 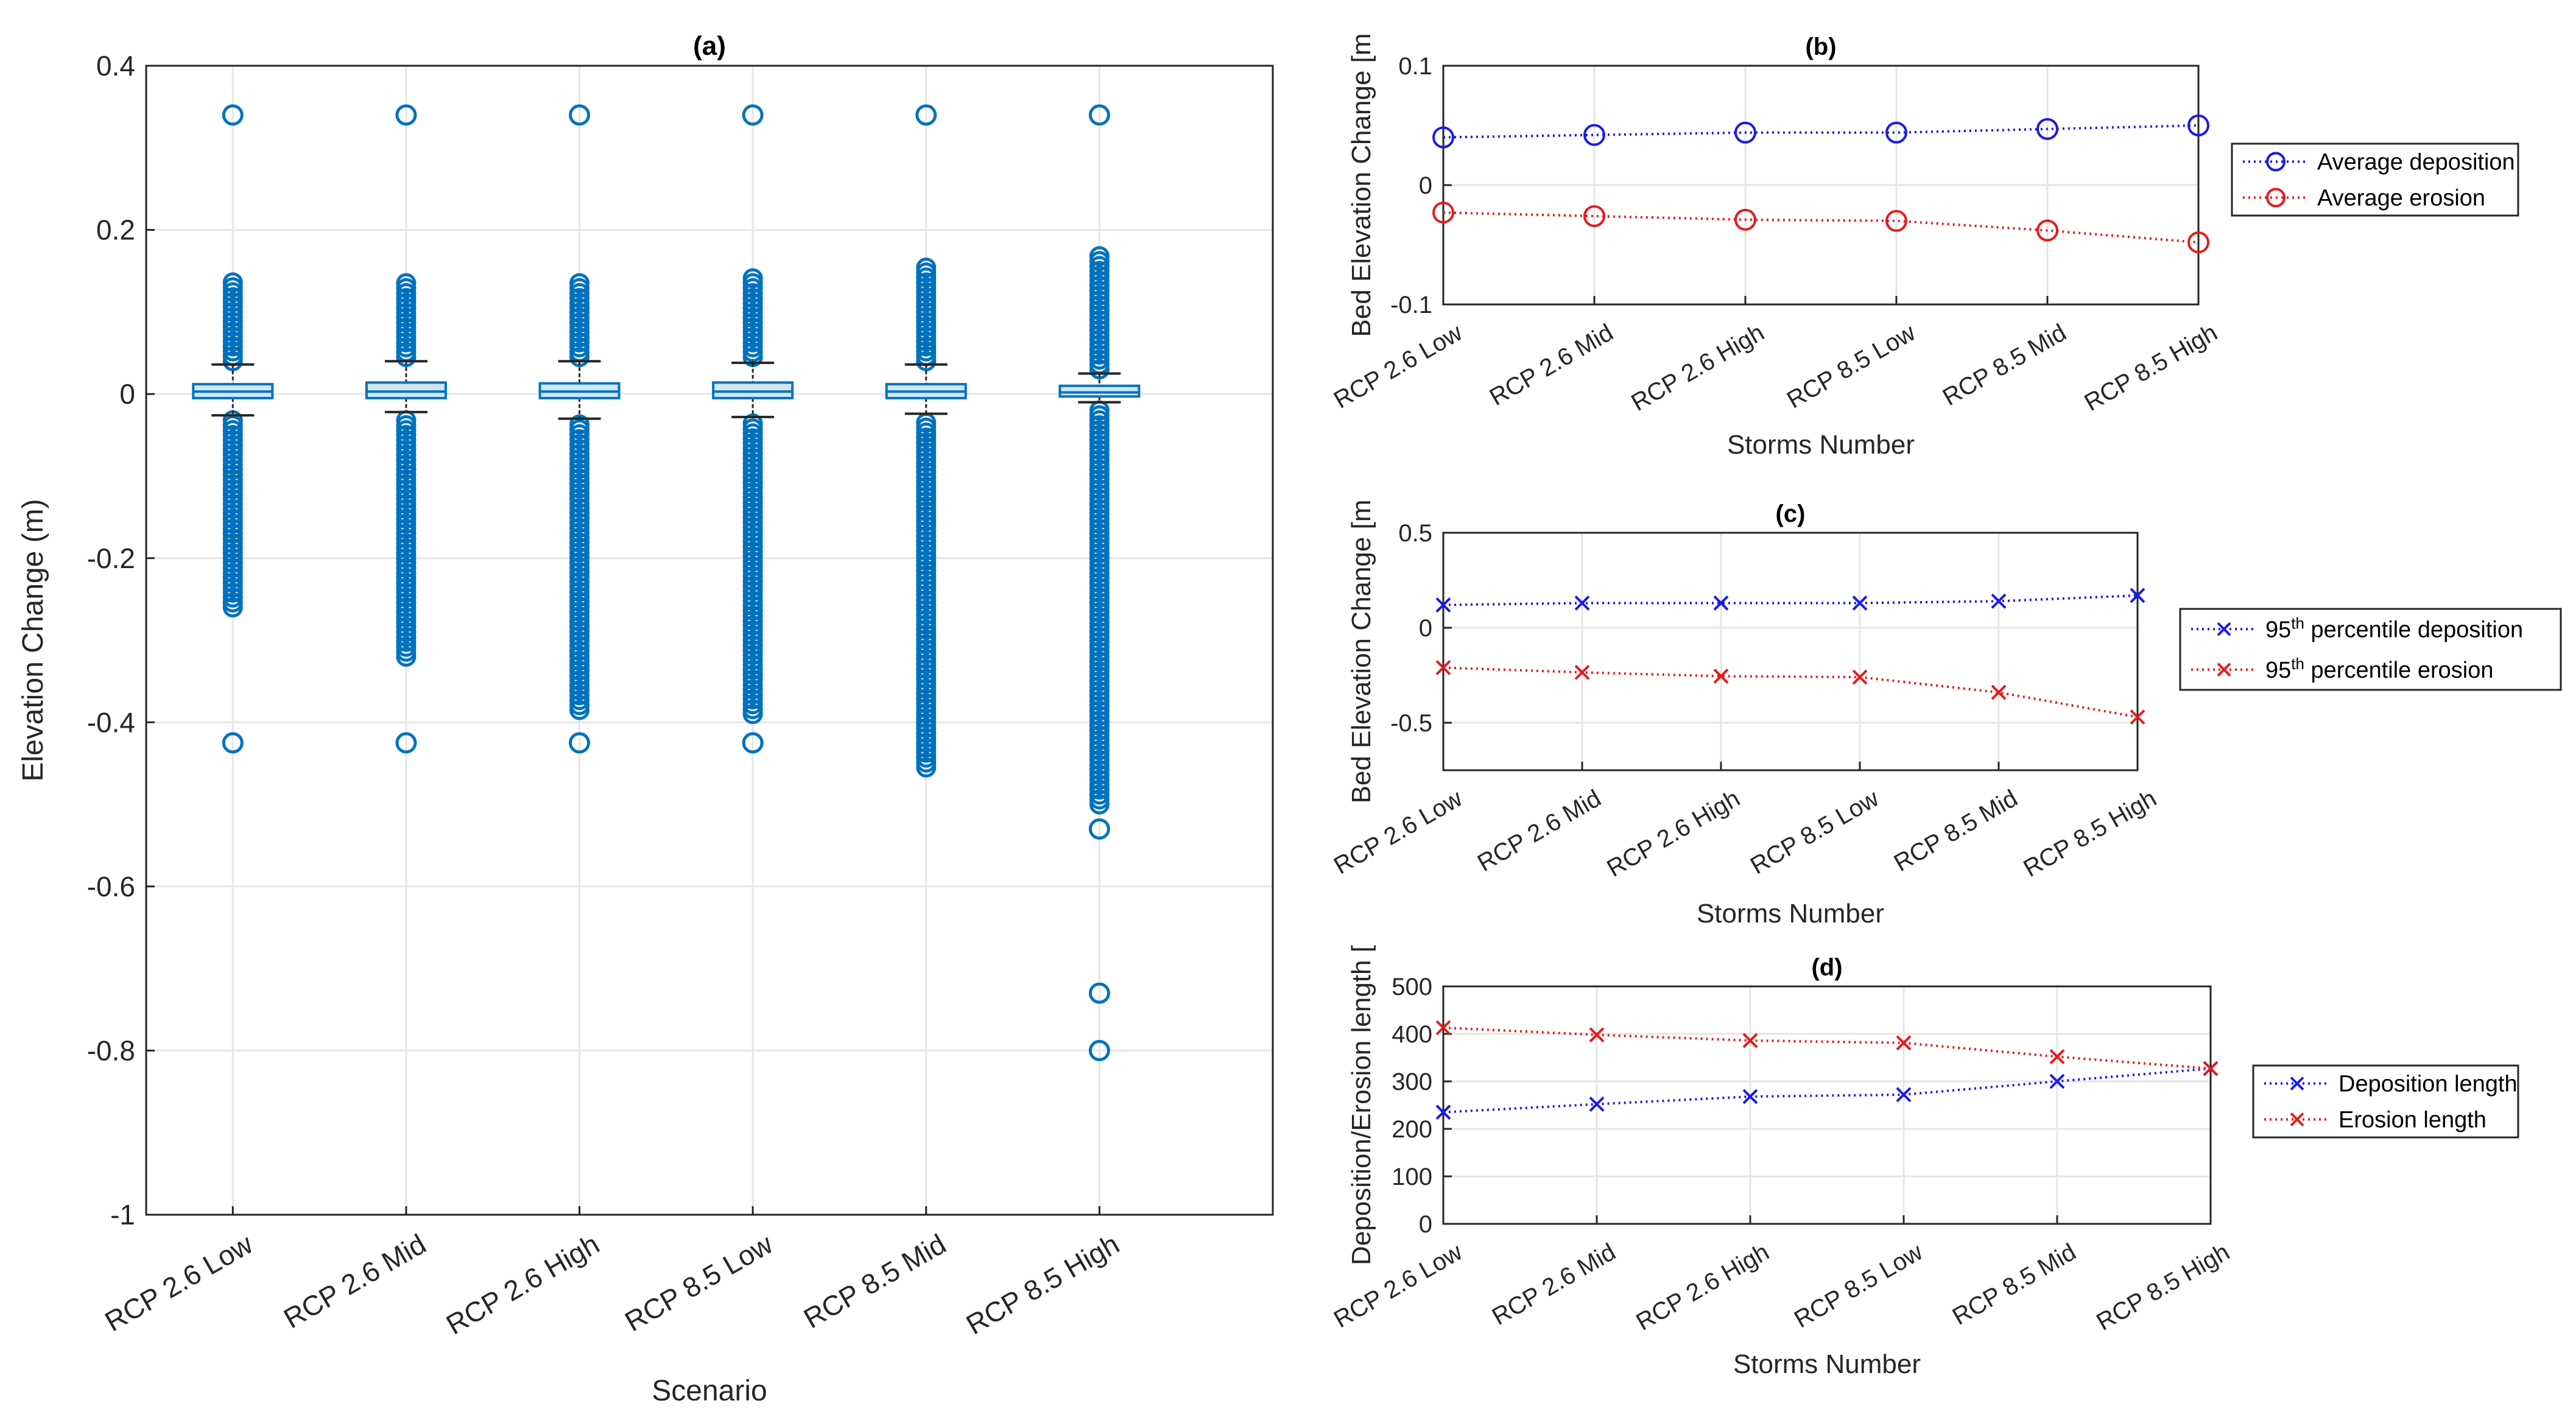 I want to click on legend-label: 95th percentile erosion, so click(x=2379, y=669).